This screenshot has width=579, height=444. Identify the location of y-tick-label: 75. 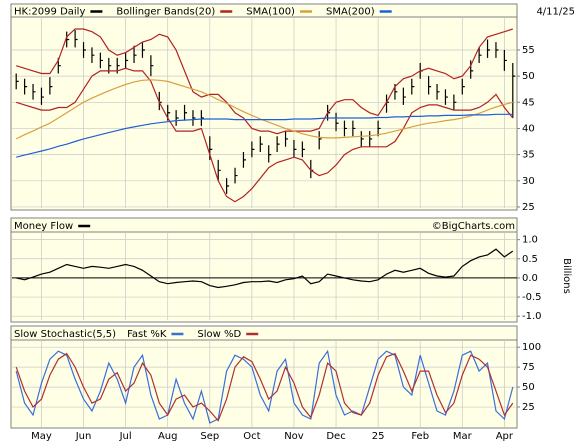
(528, 367).